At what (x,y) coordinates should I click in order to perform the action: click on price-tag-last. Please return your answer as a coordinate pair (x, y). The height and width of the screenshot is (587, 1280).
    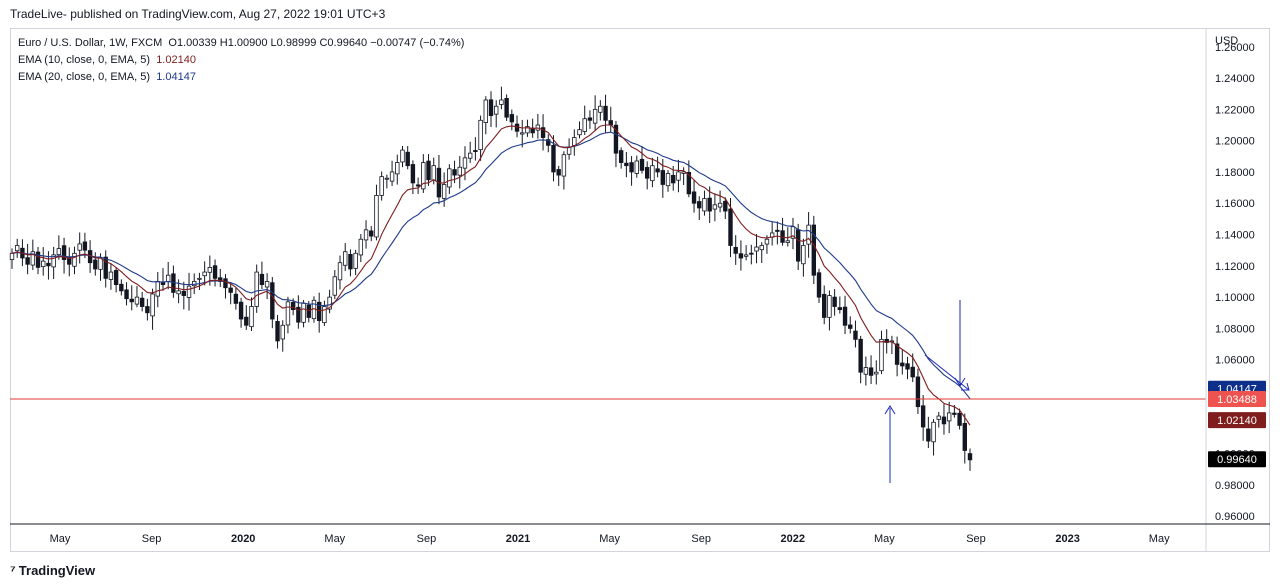
    Looking at the image, I should click on (1237, 459).